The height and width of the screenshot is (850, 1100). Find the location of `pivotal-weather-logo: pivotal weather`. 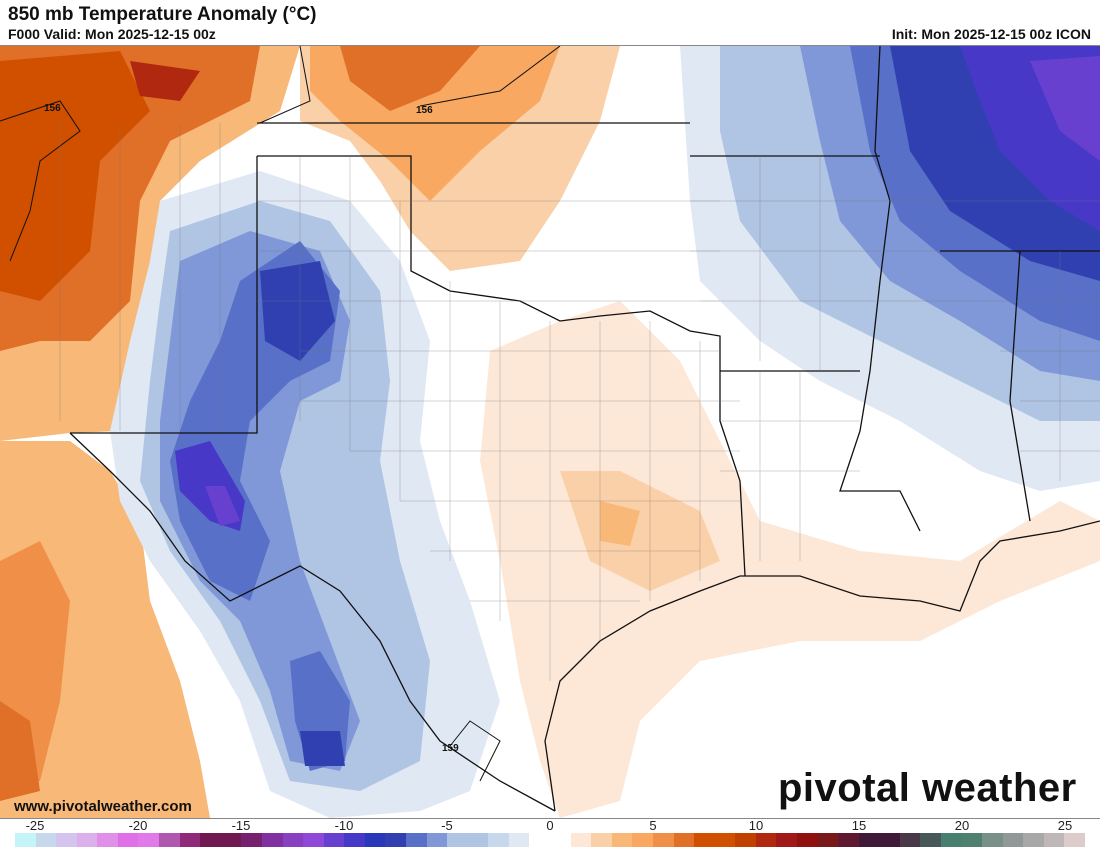

pivotal-weather-logo: pivotal weather is located at coordinates (927, 788).